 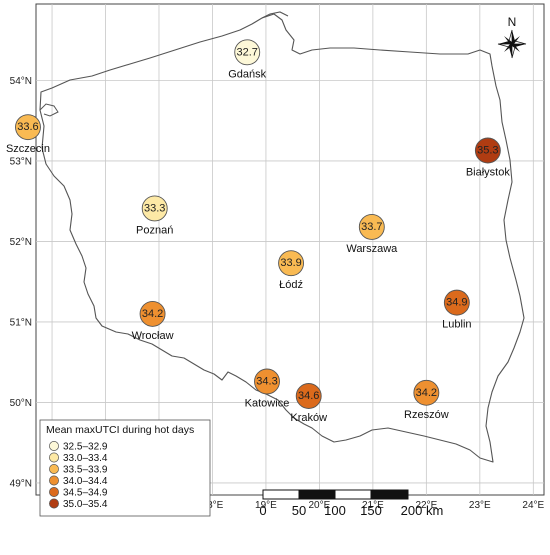 What do you see at coordinates (299, 510) in the screenshot?
I see `scale-label-50: 50` at bounding box center [299, 510].